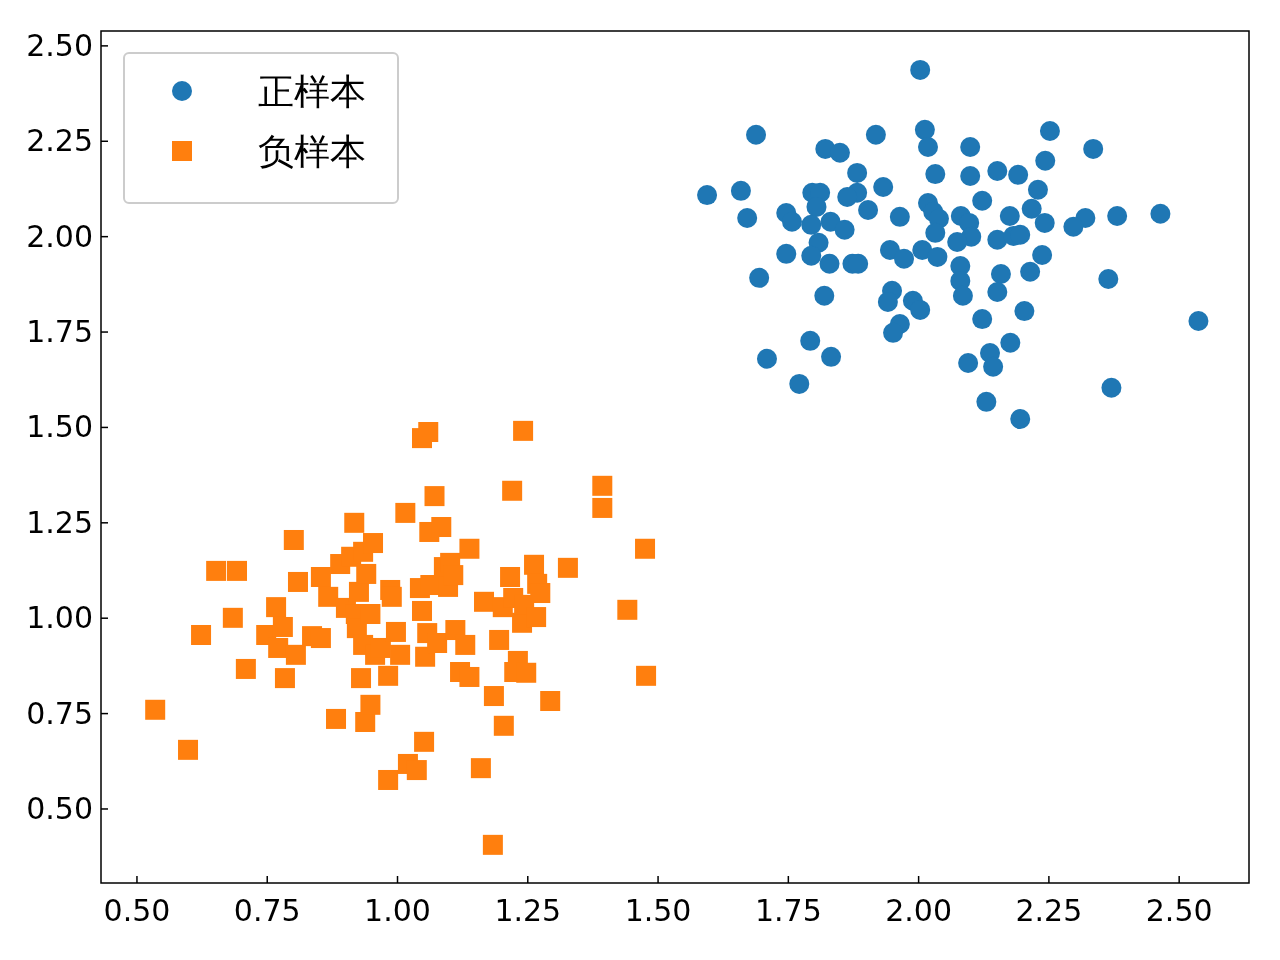 The height and width of the screenshot is (960, 1280). Describe the element at coordinates (1049, 910) in the screenshot. I see `x-tick-label: 2.25` at that location.